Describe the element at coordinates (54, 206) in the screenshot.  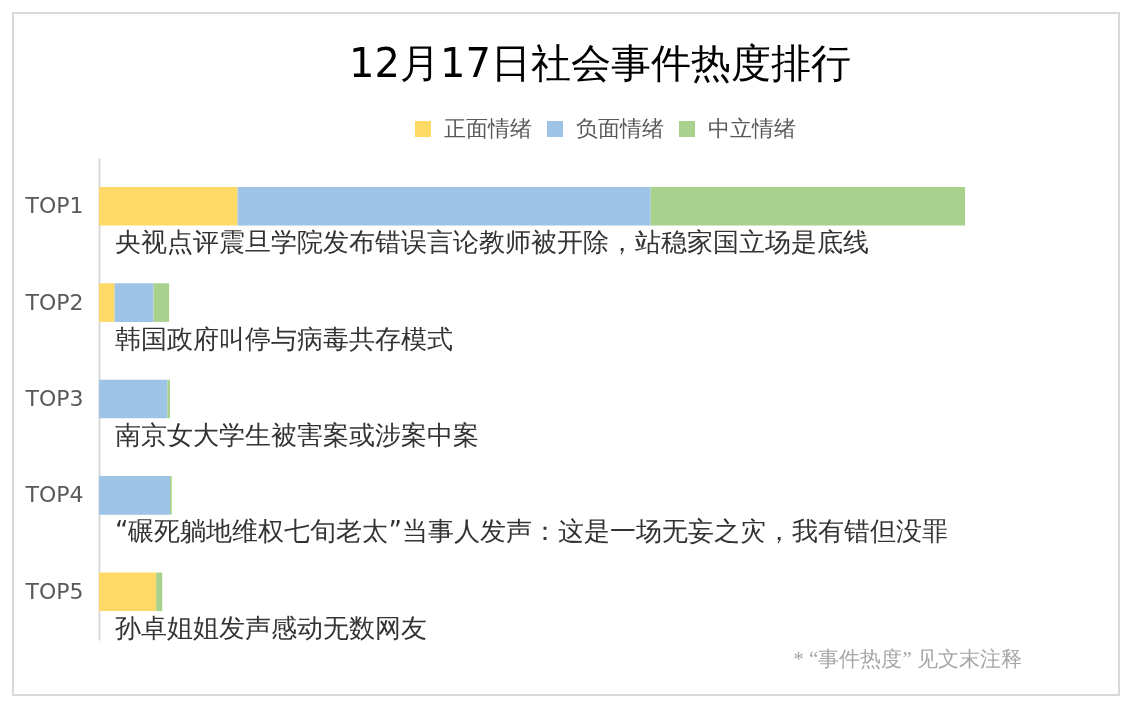
I see `y-tick-label: TOP1` at that location.